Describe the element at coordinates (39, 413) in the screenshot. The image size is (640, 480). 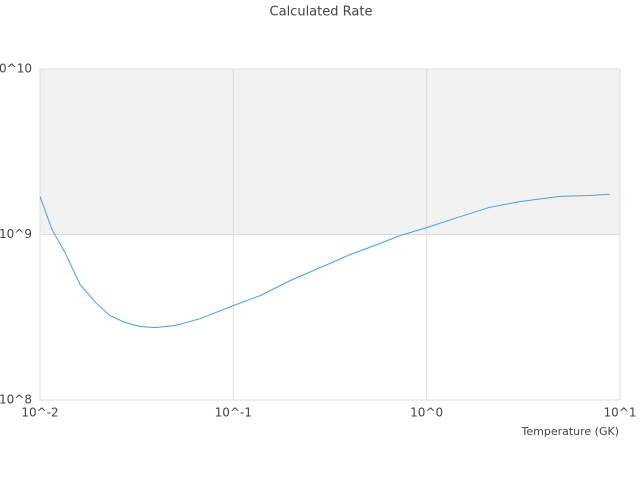
I see `x-tick-label: 10^-2` at that location.